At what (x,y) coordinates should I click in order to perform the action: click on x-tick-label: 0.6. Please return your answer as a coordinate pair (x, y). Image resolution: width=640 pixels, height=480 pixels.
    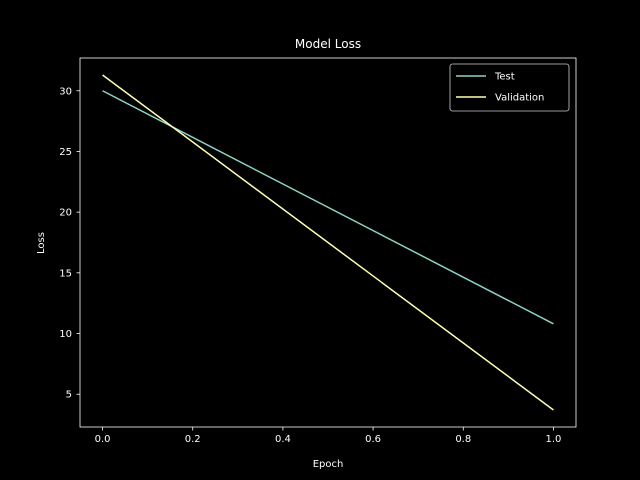
    Looking at the image, I should click on (373, 439).